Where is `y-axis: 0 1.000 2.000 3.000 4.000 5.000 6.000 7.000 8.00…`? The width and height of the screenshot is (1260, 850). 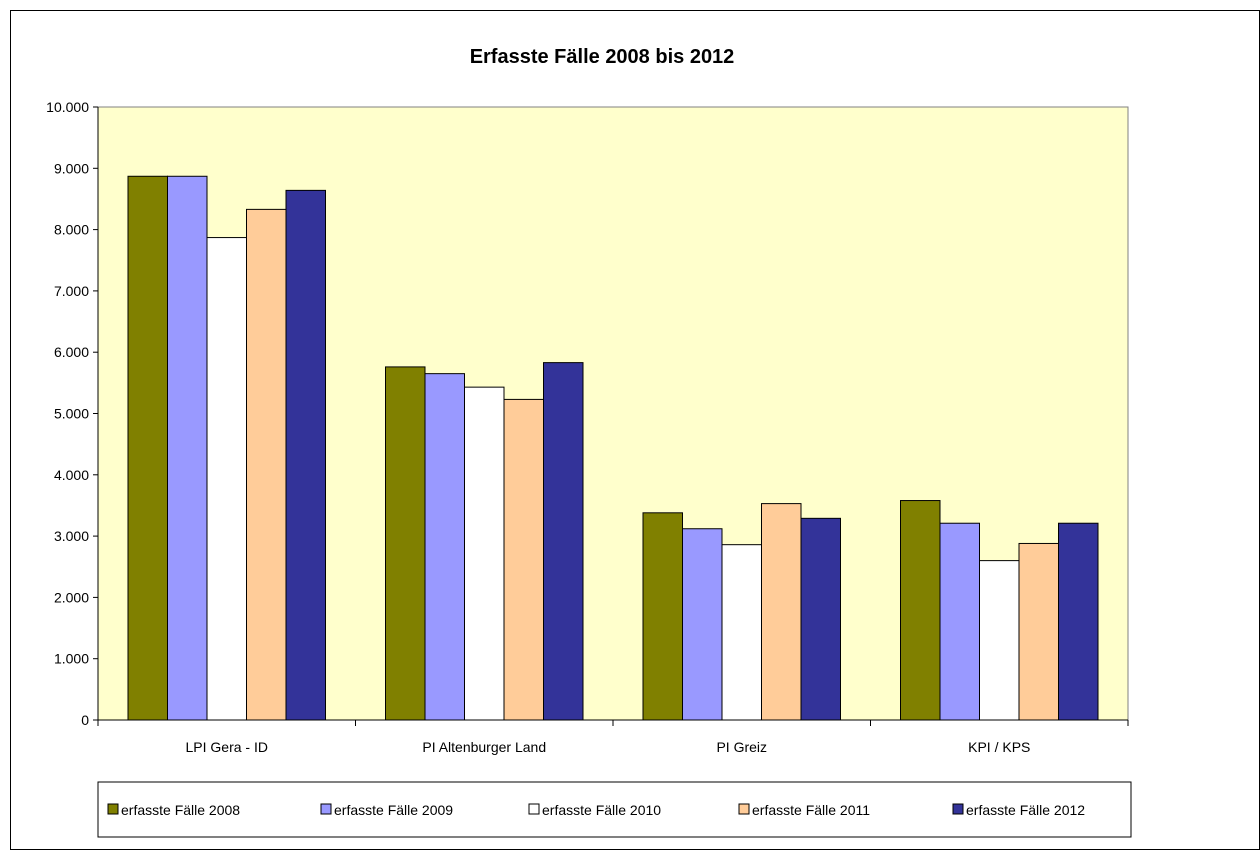
y-axis: 0 1.000 2.000 3.000 4.000 5.000 6.000 7.000 8.00… is located at coordinates (72, 413).